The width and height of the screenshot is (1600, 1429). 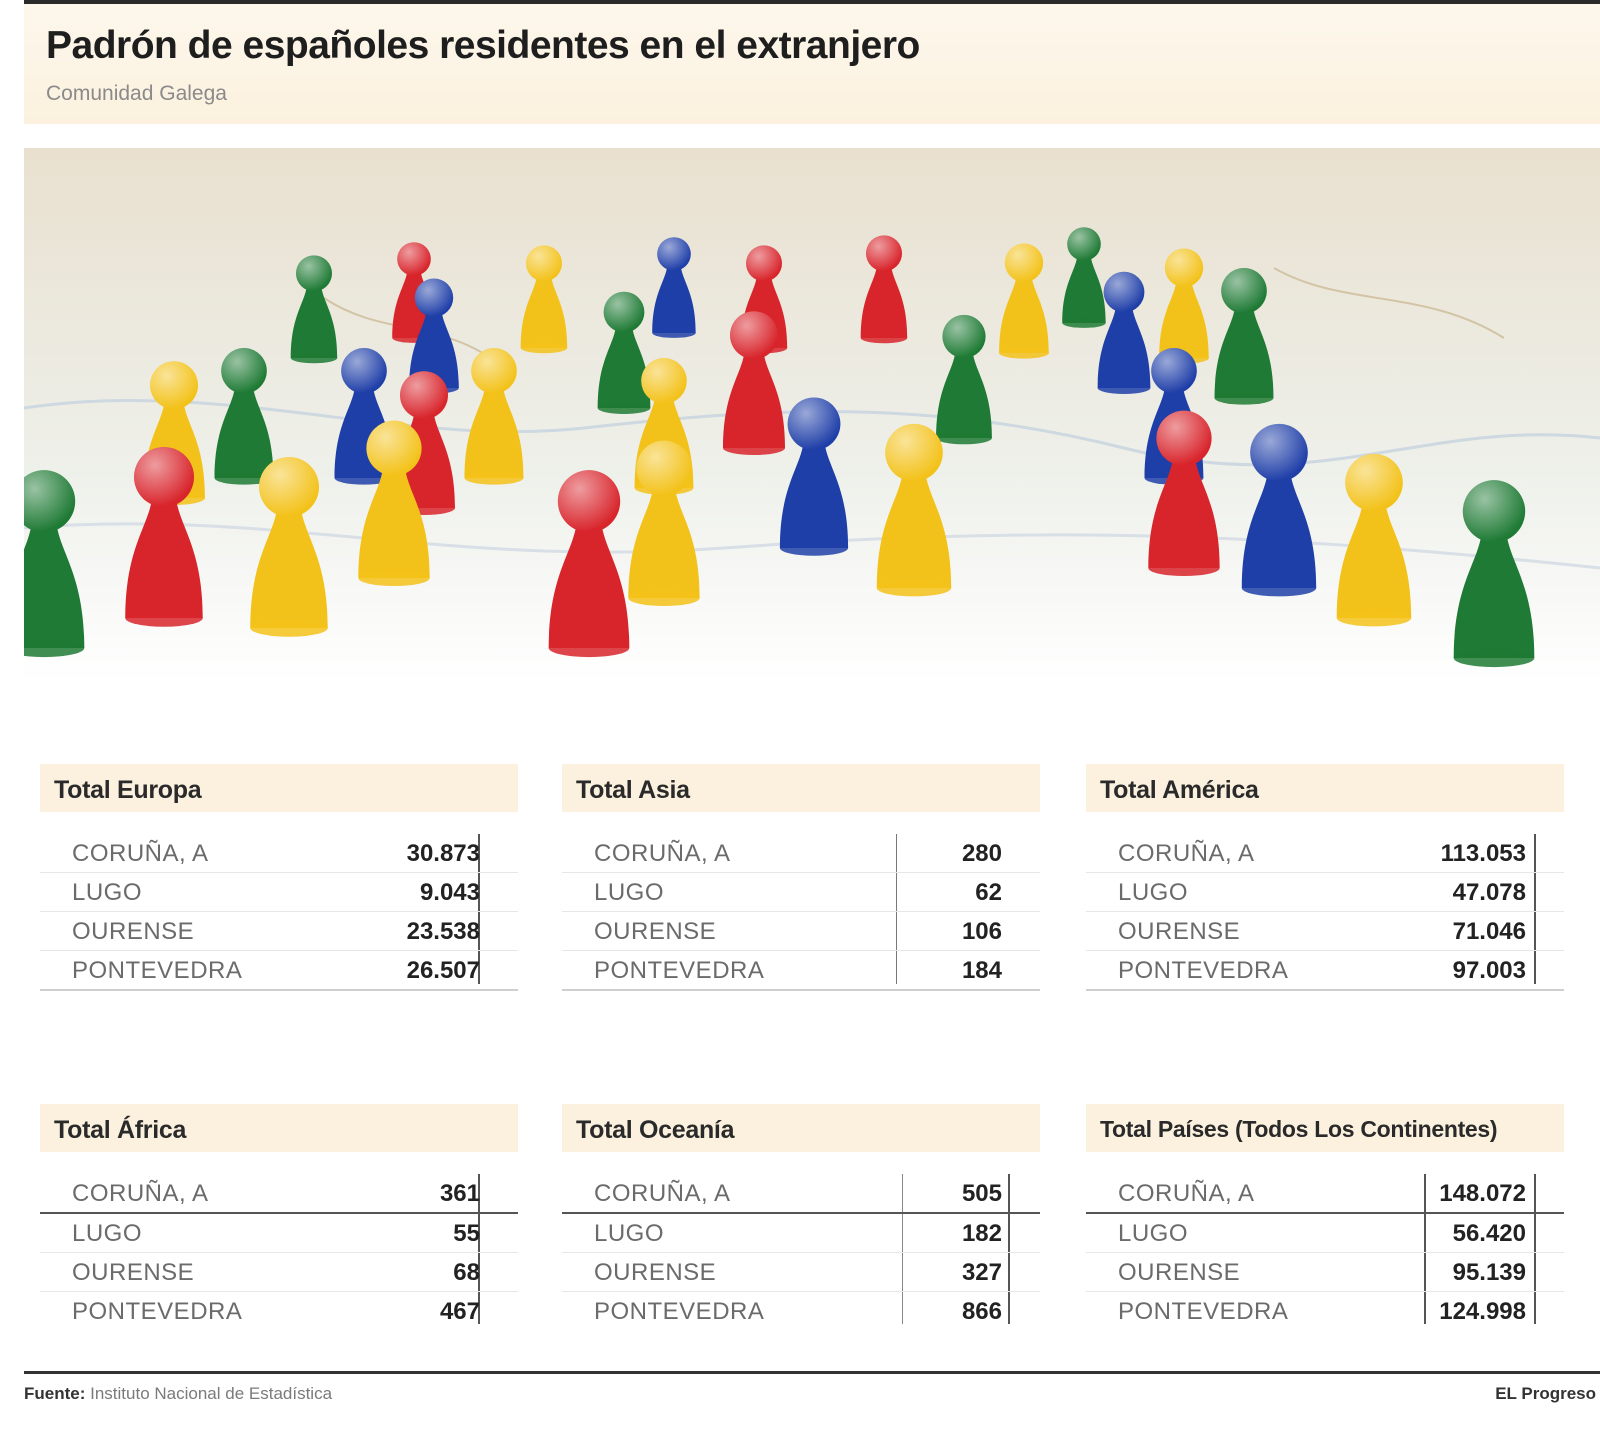 What do you see at coordinates (812, 1372) in the screenshot?
I see `footer-rule` at bounding box center [812, 1372].